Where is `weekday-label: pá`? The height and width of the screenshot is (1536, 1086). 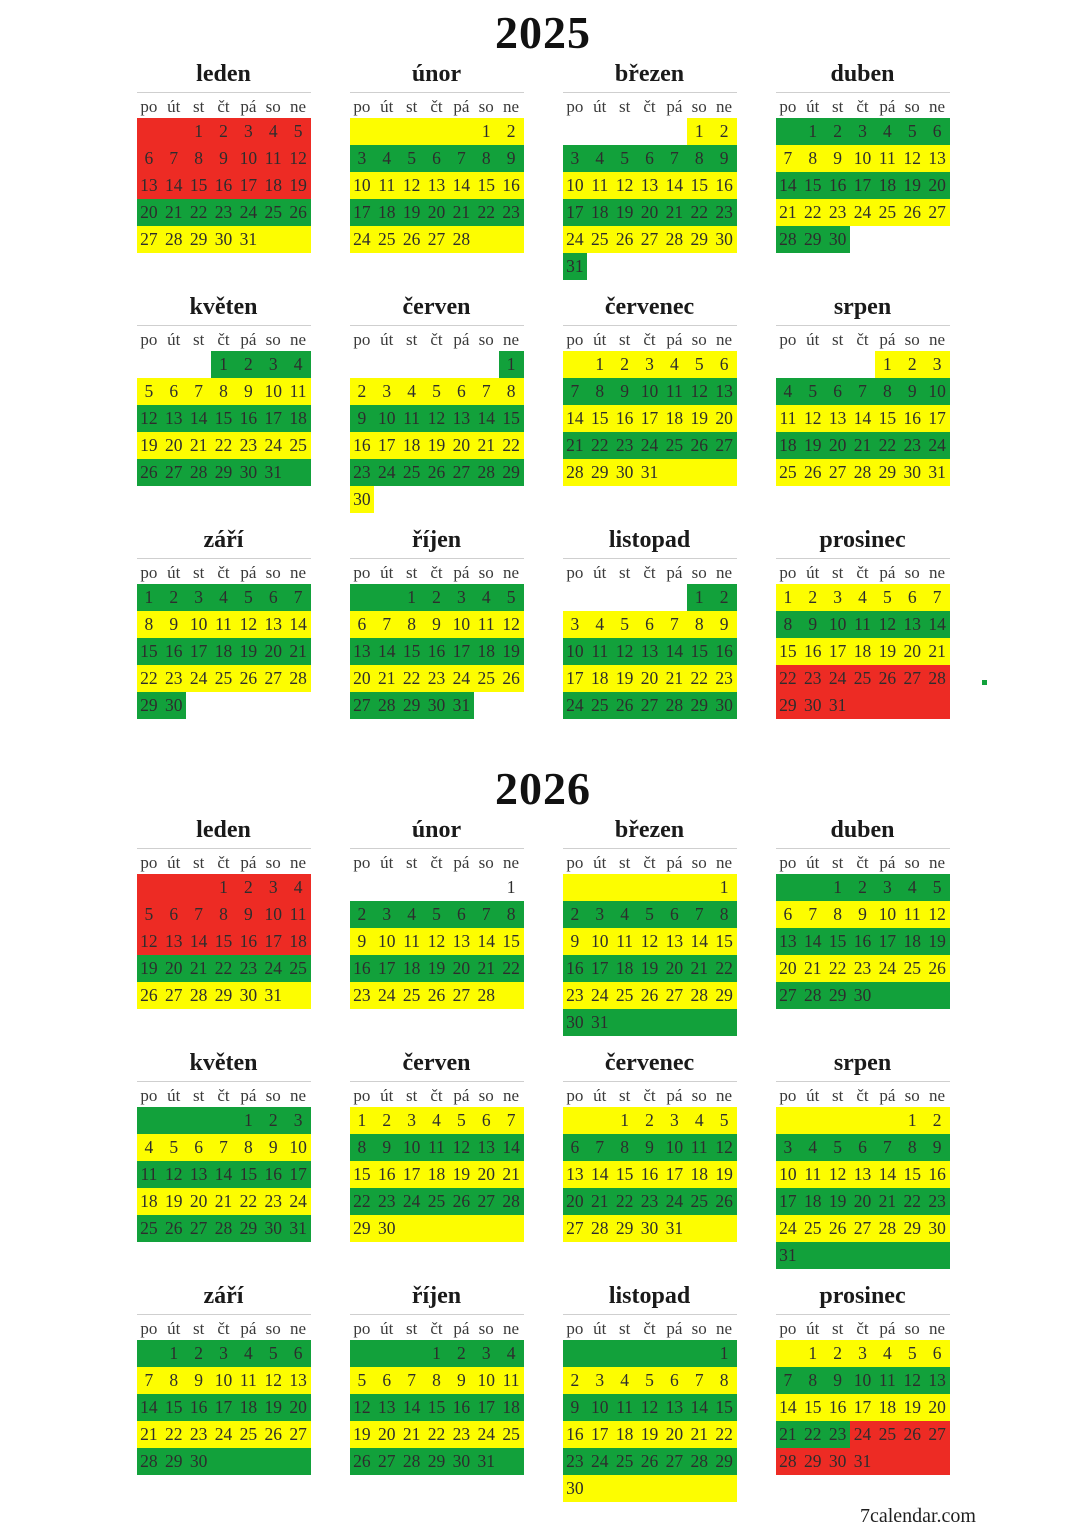
weekday-label: pá is located at coordinates (674, 862).